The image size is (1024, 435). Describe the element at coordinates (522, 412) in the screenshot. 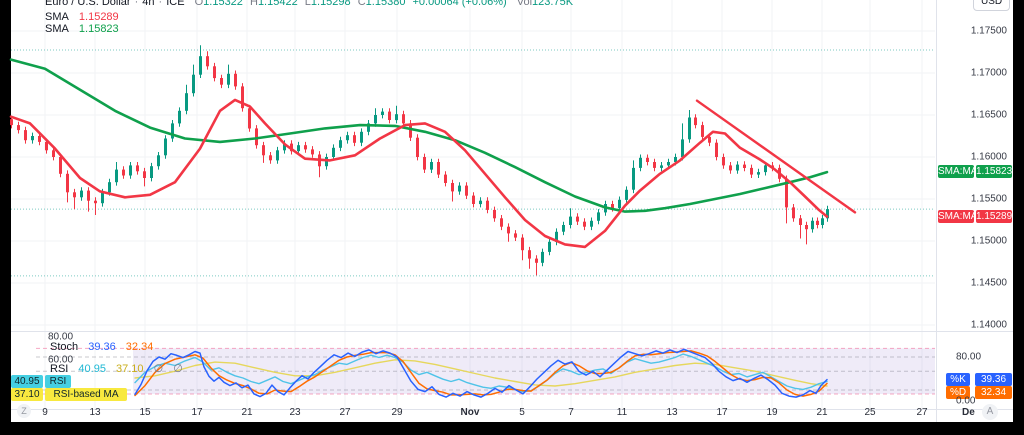

I see `time-axis-tick: 5` at that location.